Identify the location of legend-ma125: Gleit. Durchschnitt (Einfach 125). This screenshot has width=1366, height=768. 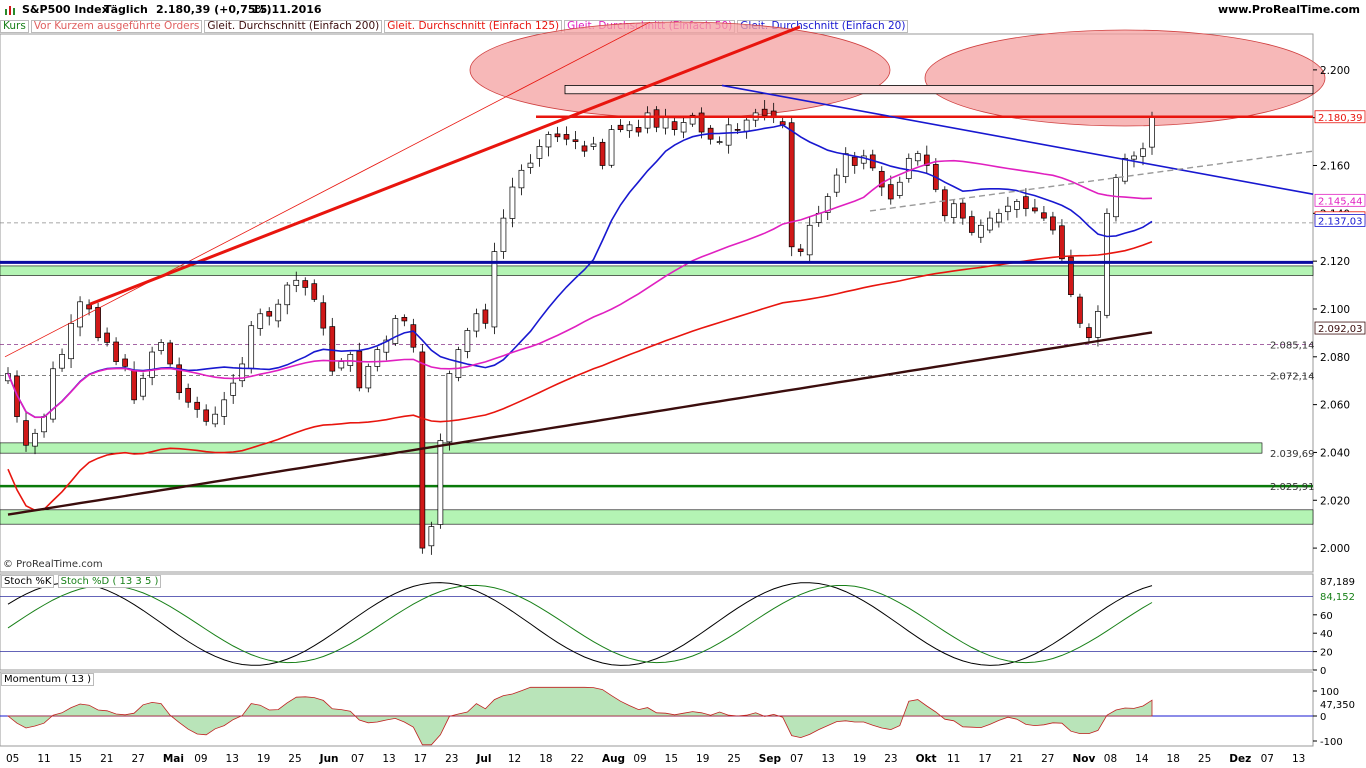
(473, 26).